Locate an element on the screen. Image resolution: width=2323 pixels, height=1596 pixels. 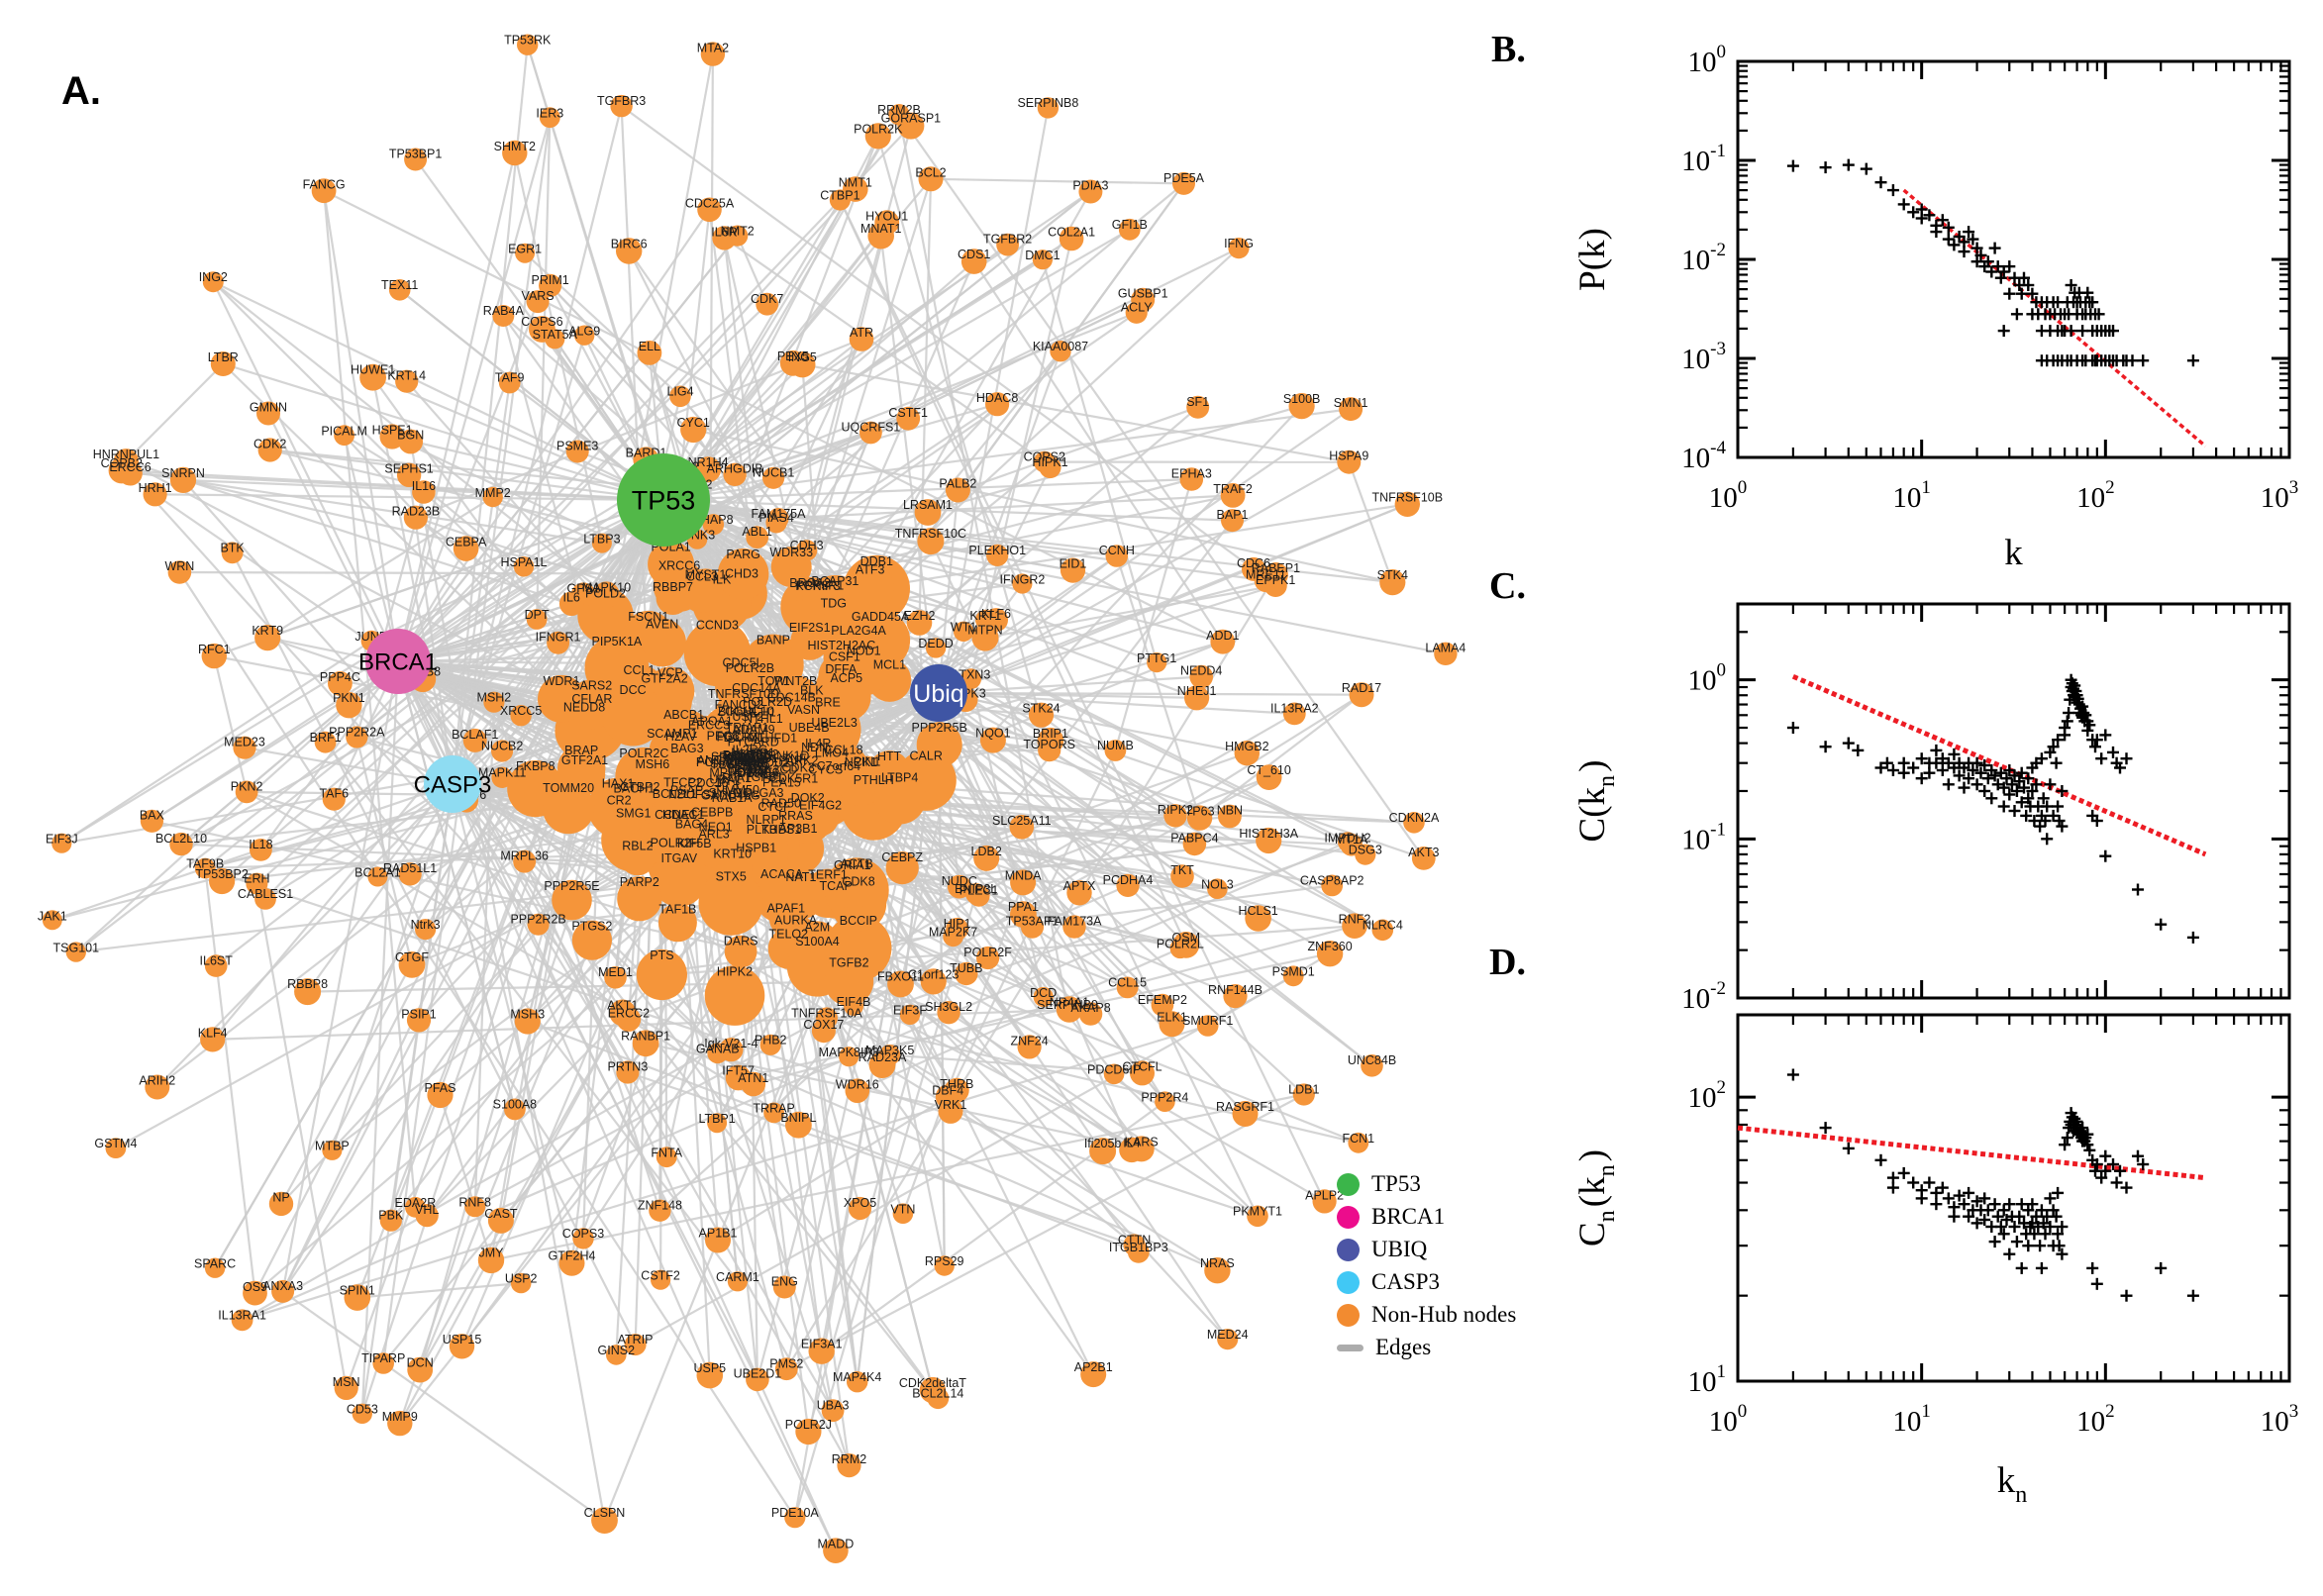
network-node-label: TRAF1 is located at coordinates (761, 773).